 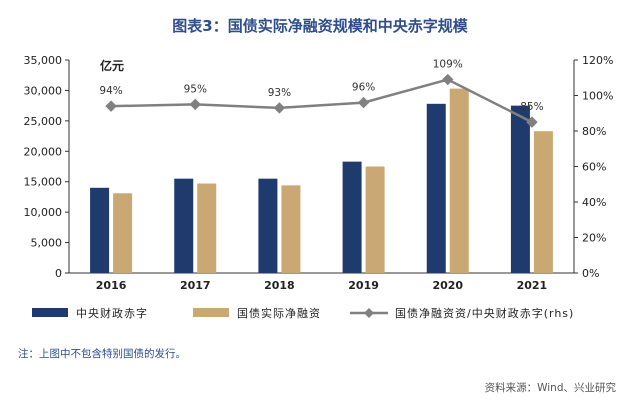 I want to click on right-tick-label: 100%, so click(x=597, y=96).